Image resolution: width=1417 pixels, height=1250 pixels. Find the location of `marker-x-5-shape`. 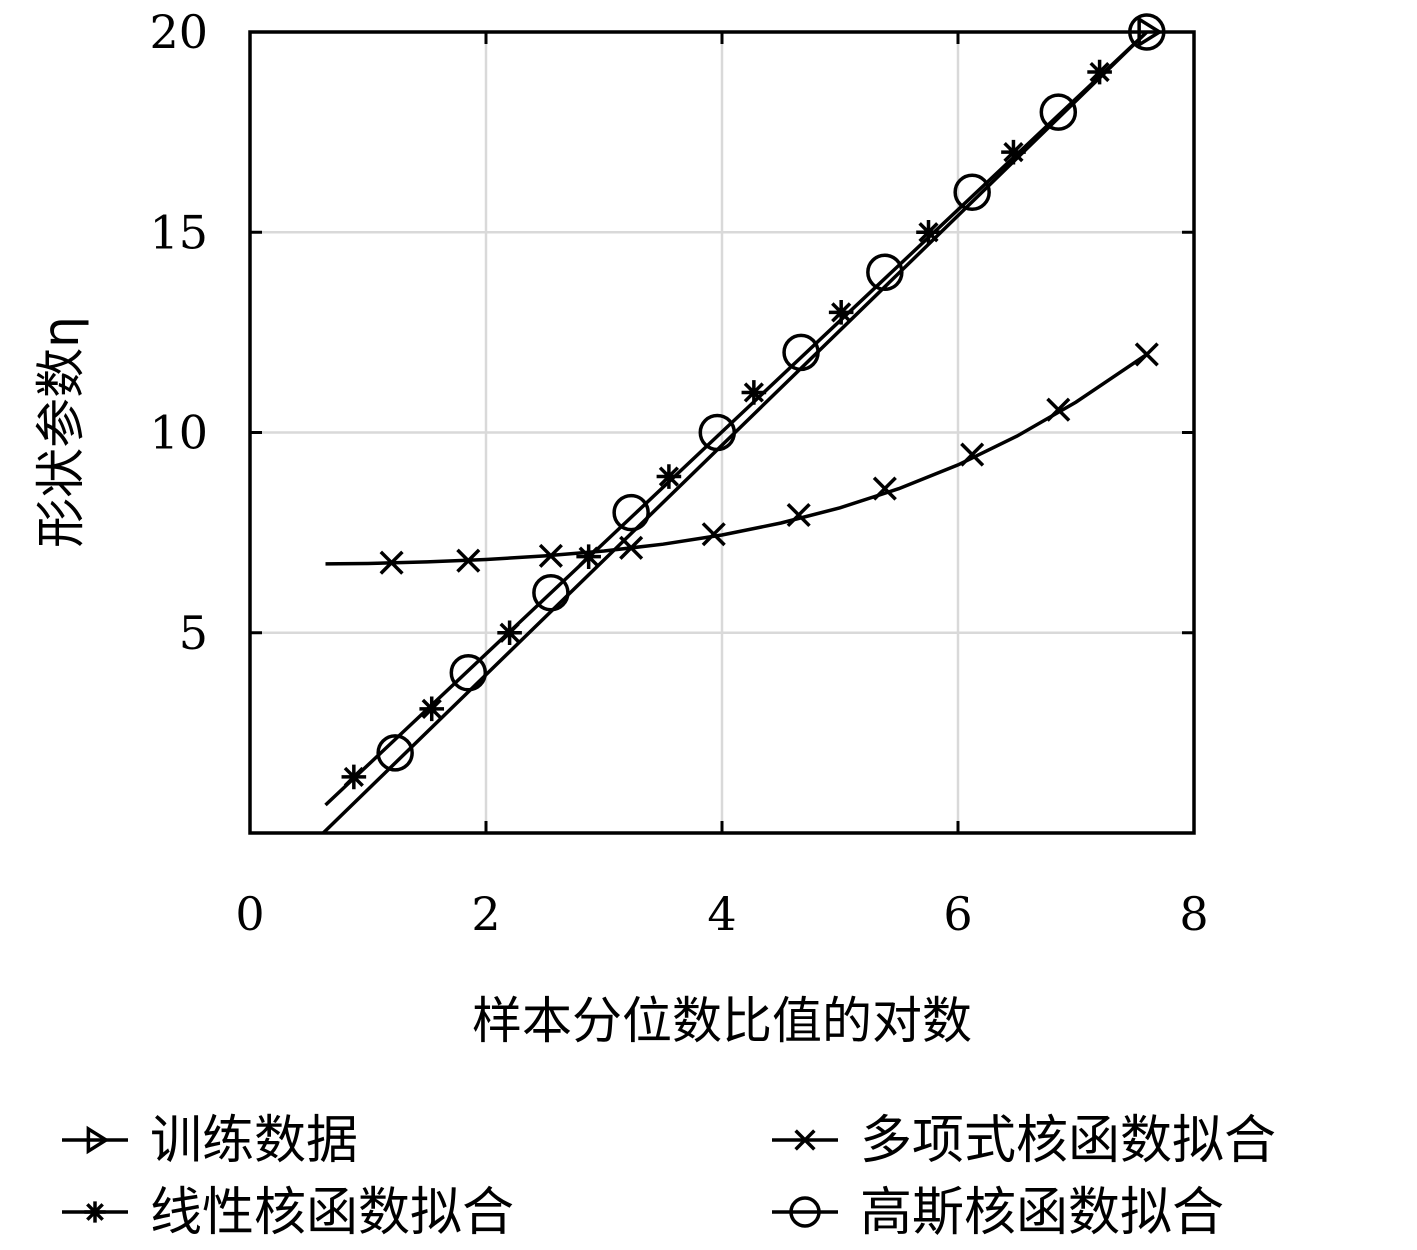

marker-x-5-shape is located at coordinates (798, 515).